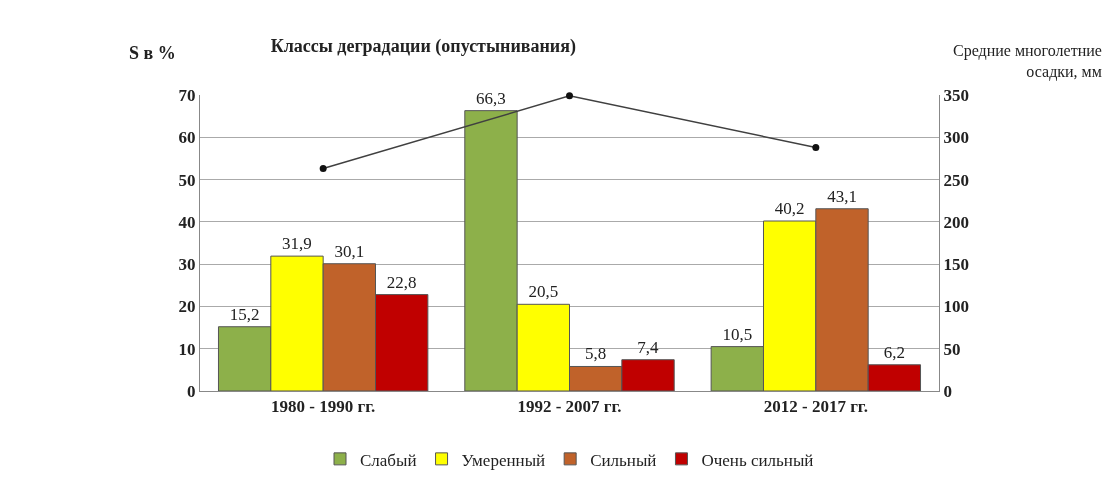  I want to click on data-label: 43,1, so click(842, 196).